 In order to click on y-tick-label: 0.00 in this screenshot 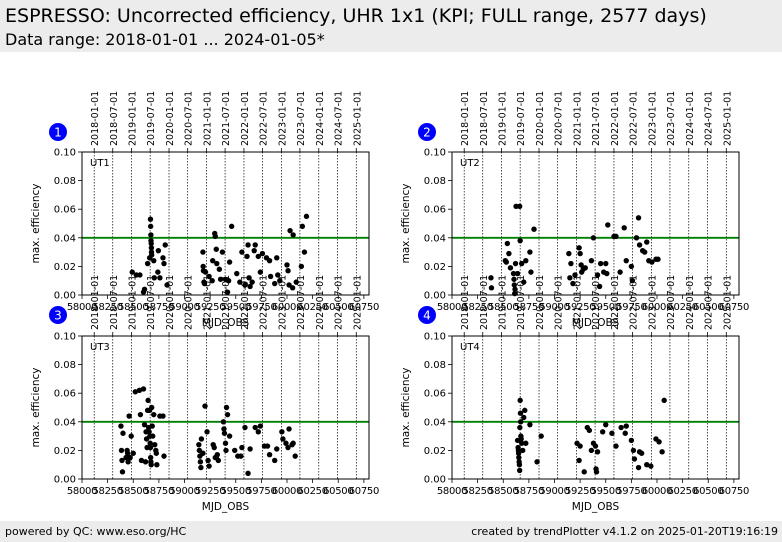, I will do `click(435, 296)`.